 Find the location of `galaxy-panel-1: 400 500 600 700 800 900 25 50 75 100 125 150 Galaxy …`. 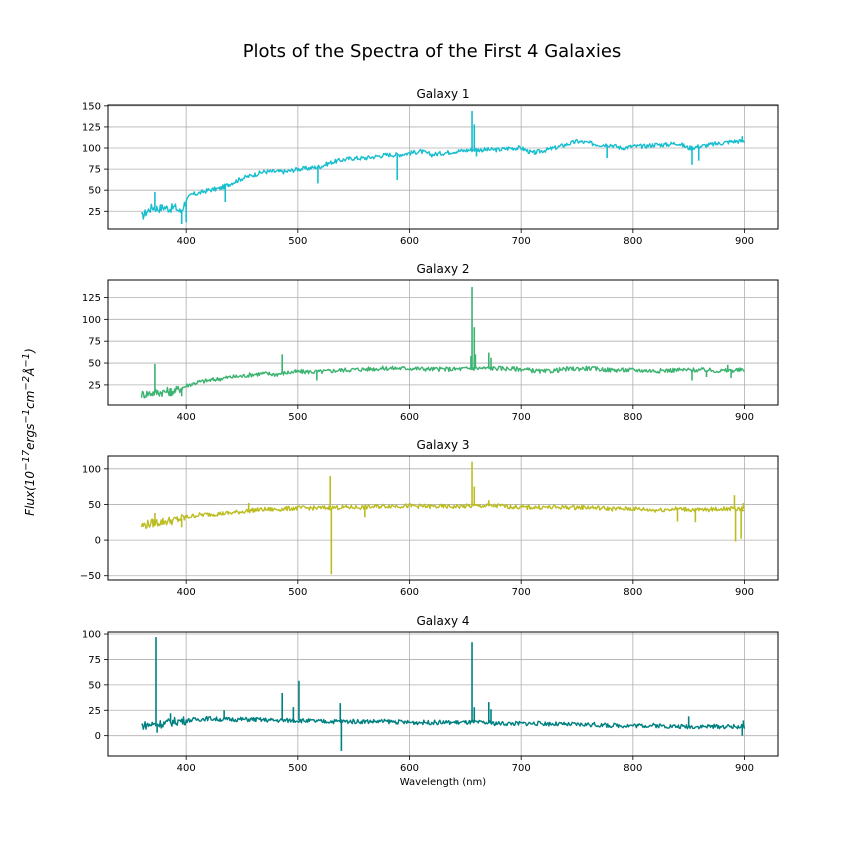

galaxy-panel-1: 400 500 600 700 800 900 25 50 75 100 125 150 Galaxy … is located at coordinates (430, 167).